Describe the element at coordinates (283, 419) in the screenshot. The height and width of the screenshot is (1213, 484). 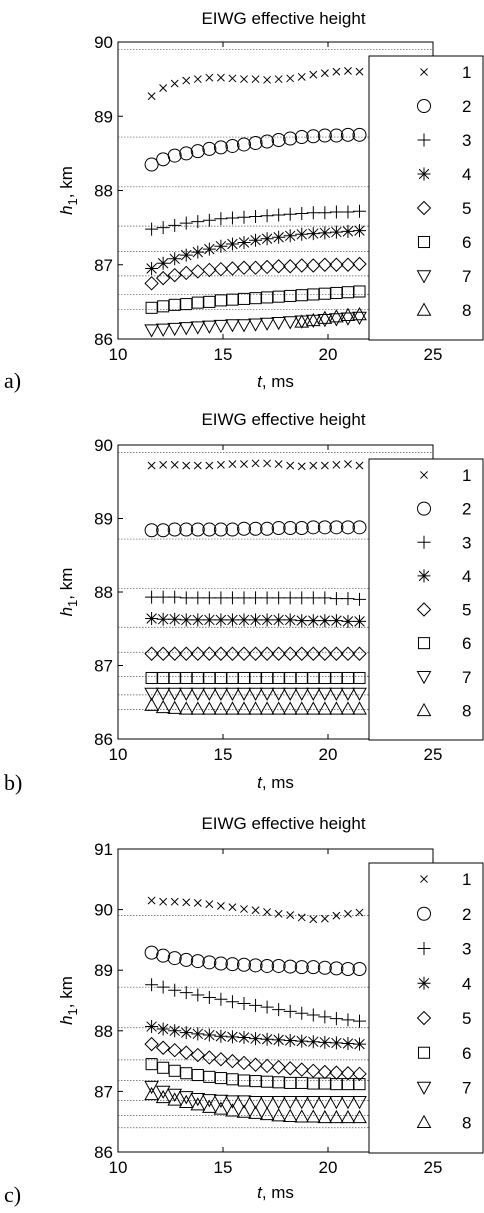
I see `chart-title: EIWG effective height` at that location.